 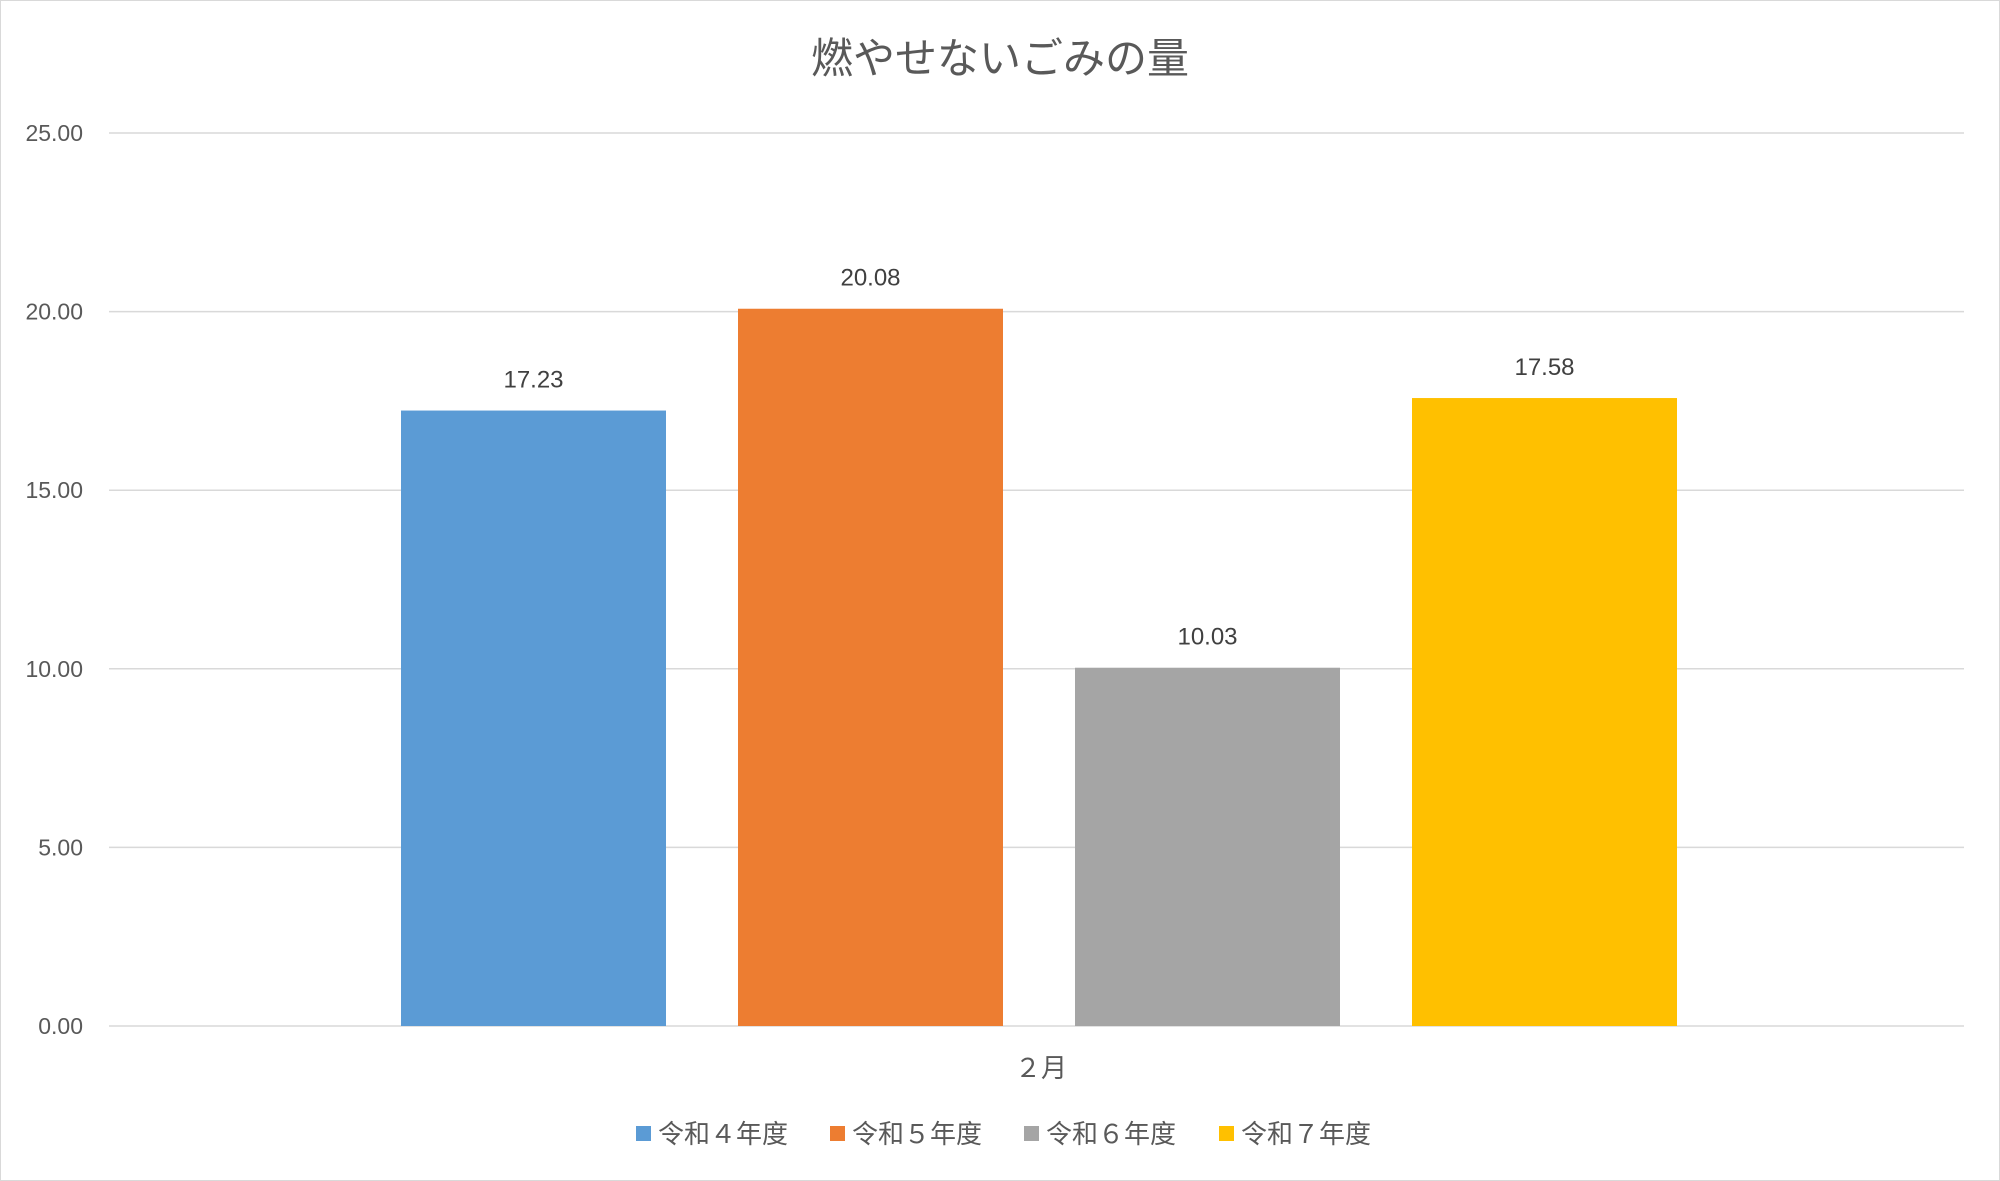 What do you see at coordinates (1003, 1135) in the screenshot?
I see `legend: 令和４年度 令和５年度 令和６年度 令和７年度` at bounding box center [1003, 1135].